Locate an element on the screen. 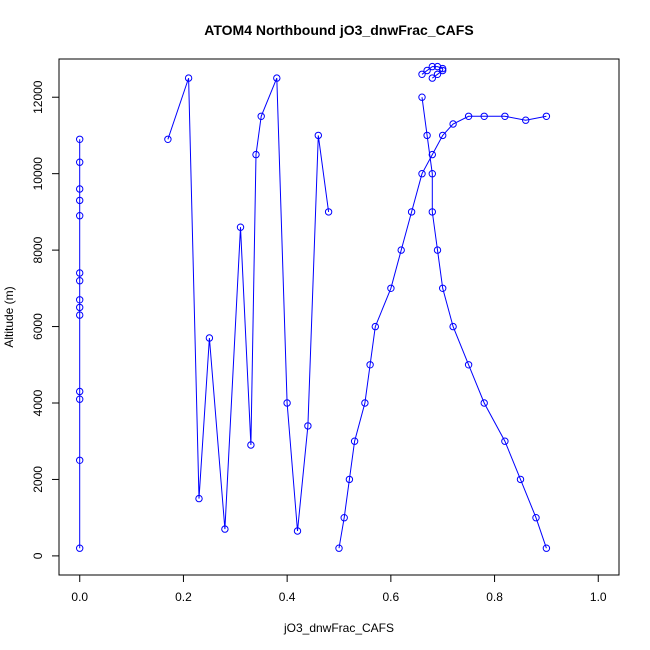 The image size is (650, 650). y-tick-label: 12000 is located at coordinates (38, 97).